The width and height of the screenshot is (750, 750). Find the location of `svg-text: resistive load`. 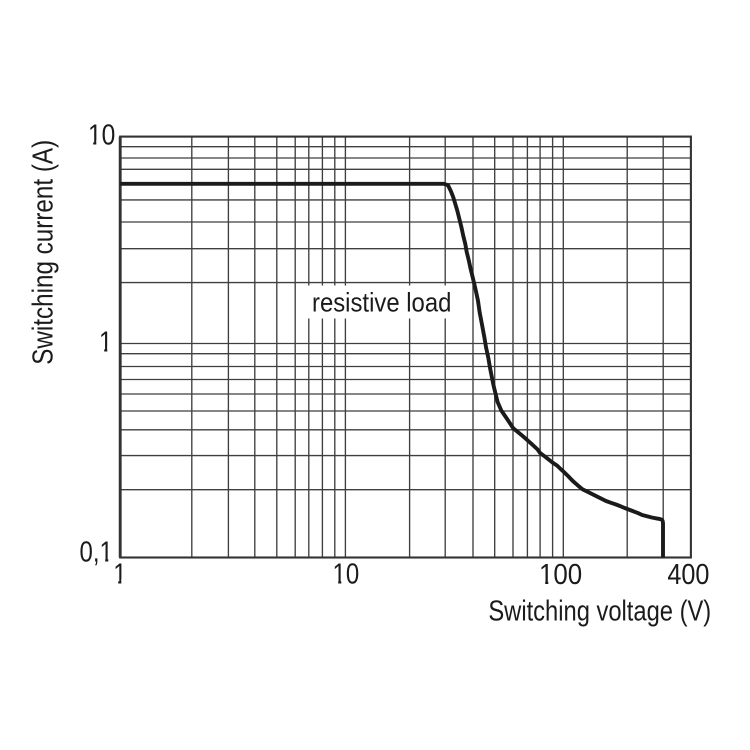

svg-text: resistive load is located at coordinates (381, 303).